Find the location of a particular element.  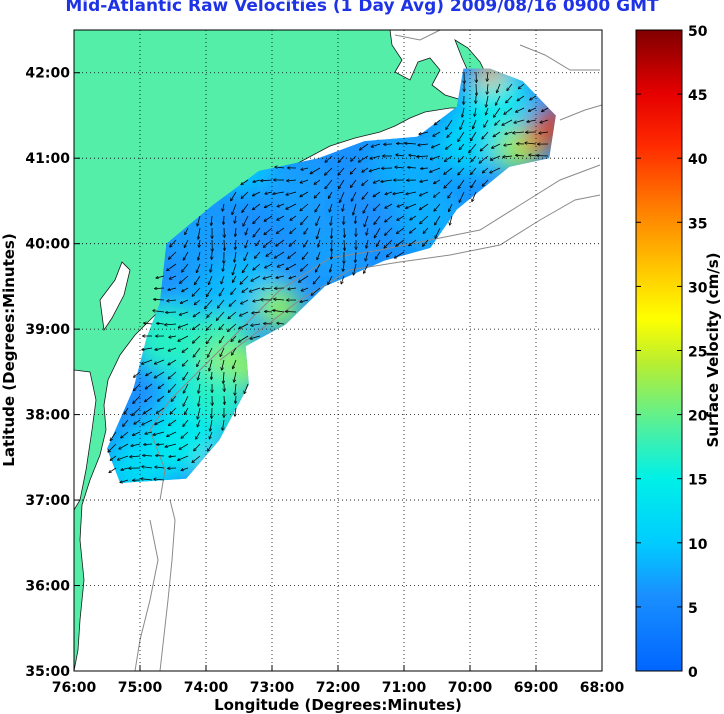

delmarva-bay is located at coordinates (115, 296).